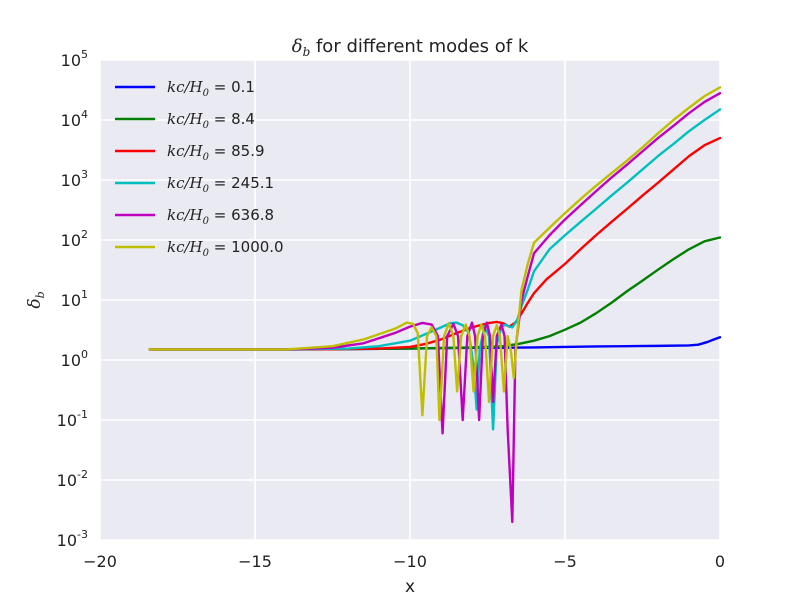  What do you see at coordinates (72, 479) in the screenshot?
I see `y-tick-label: 10⁻²` at bounding box center [72, 479].